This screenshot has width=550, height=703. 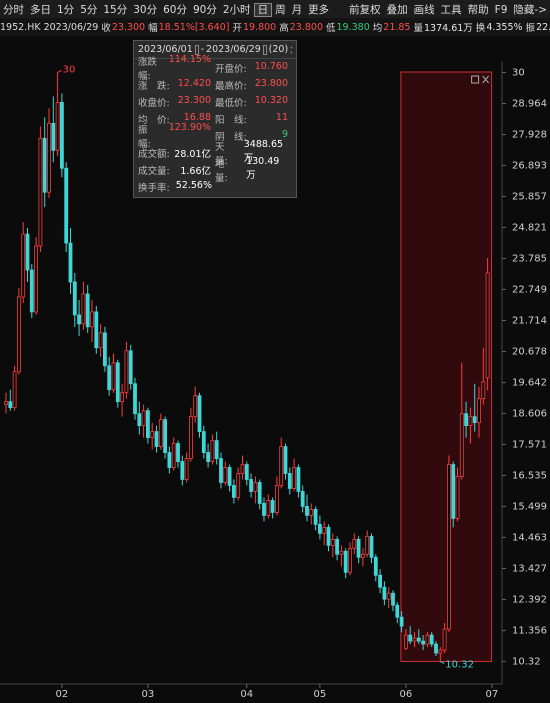 I want to click on x-tick-label: 07, so click(x=492, y=694).